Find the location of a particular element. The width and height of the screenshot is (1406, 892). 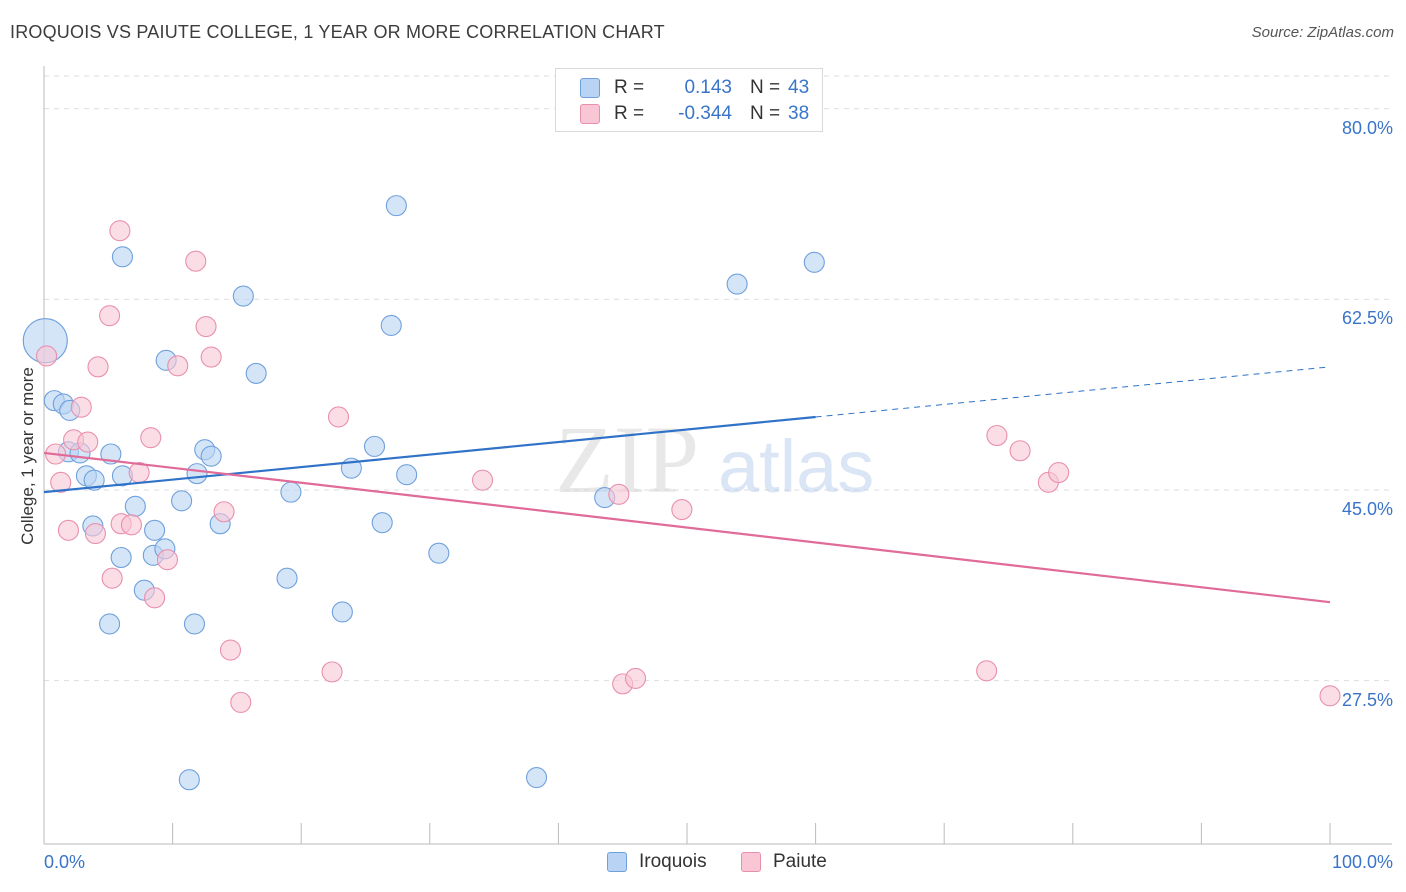

legend-row-iroquois: R = 0.143 N = 43 is located at coordinates (694, 88).